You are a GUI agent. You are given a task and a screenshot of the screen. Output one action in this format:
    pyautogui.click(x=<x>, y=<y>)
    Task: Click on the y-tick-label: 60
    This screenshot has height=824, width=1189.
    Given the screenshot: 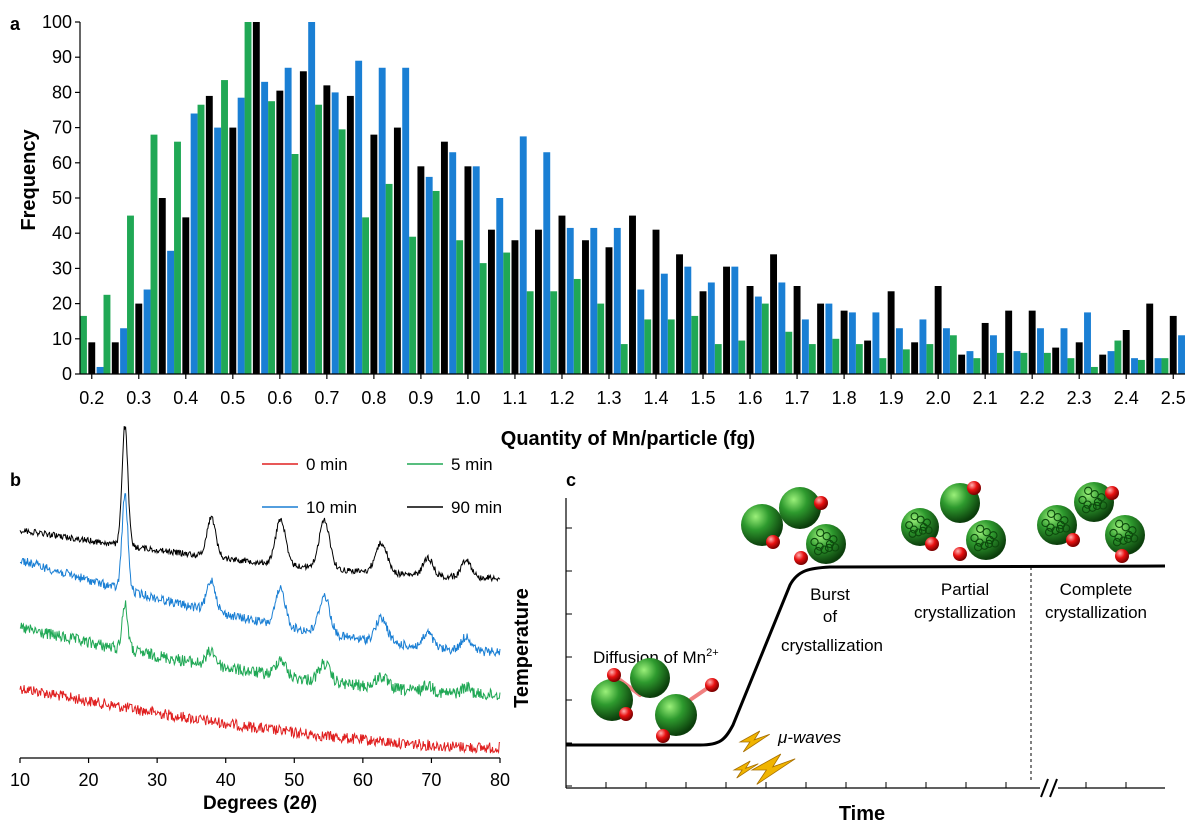 What is the action you would take?
    pyautogui.click(x=62, y=163)
    